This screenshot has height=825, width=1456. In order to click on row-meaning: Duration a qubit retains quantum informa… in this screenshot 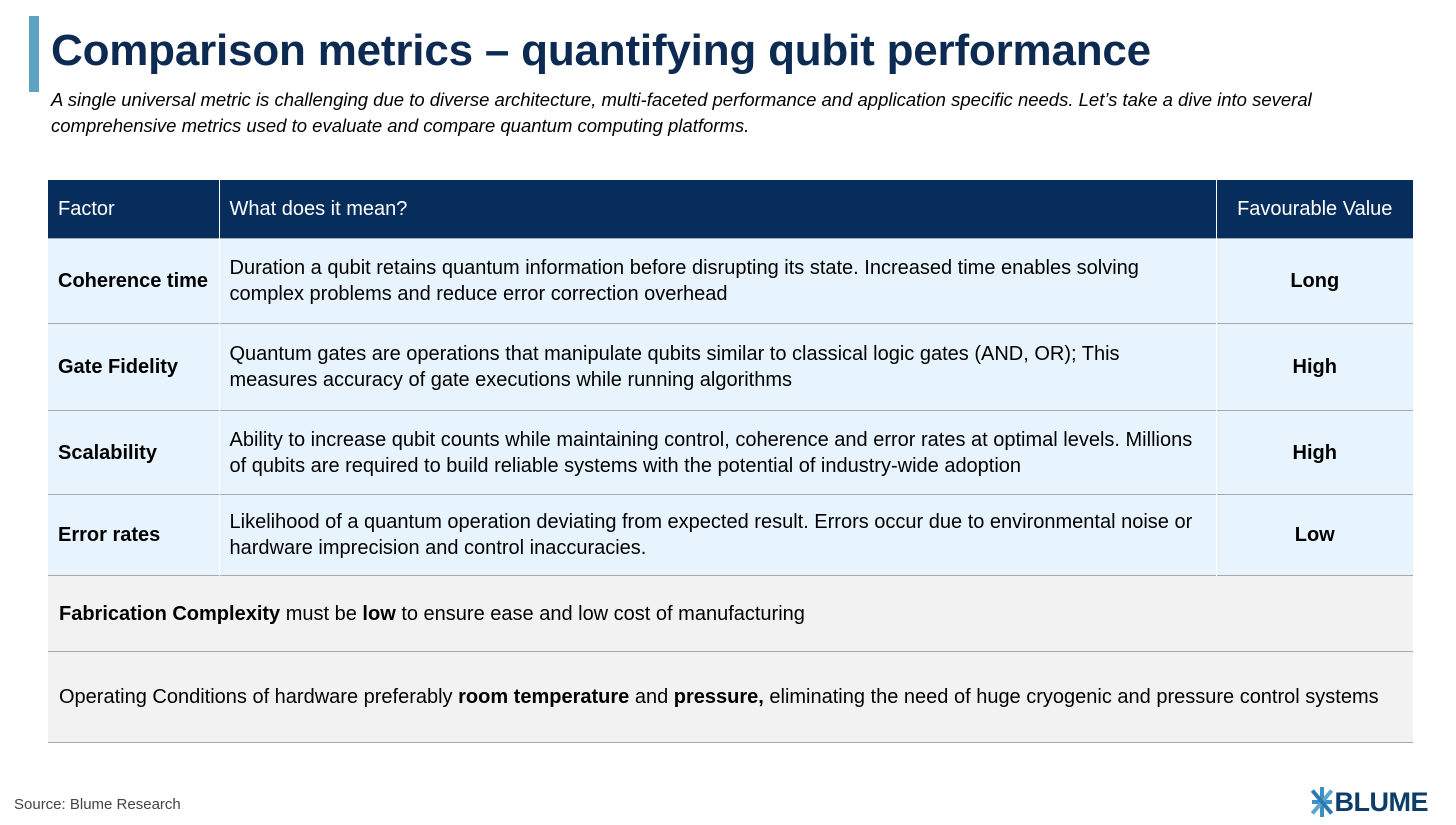, I will do `click(717, 281)`.